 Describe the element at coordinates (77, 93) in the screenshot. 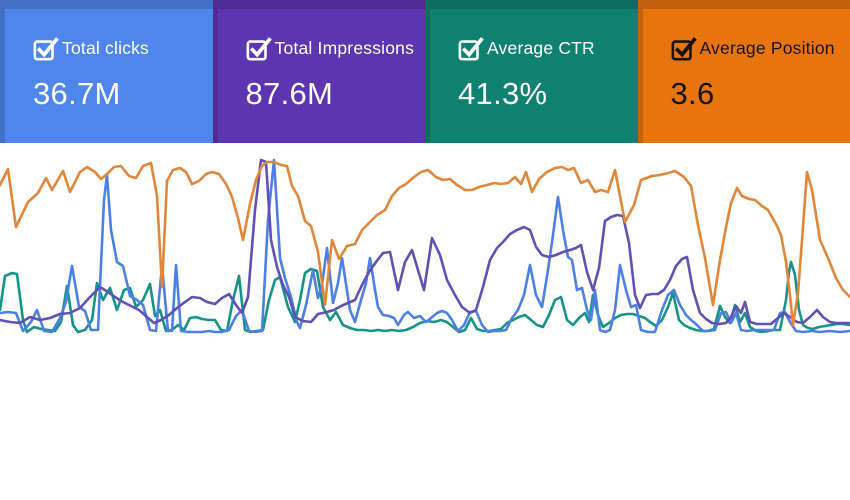

I see `metric-value: 36.7M` at that location.